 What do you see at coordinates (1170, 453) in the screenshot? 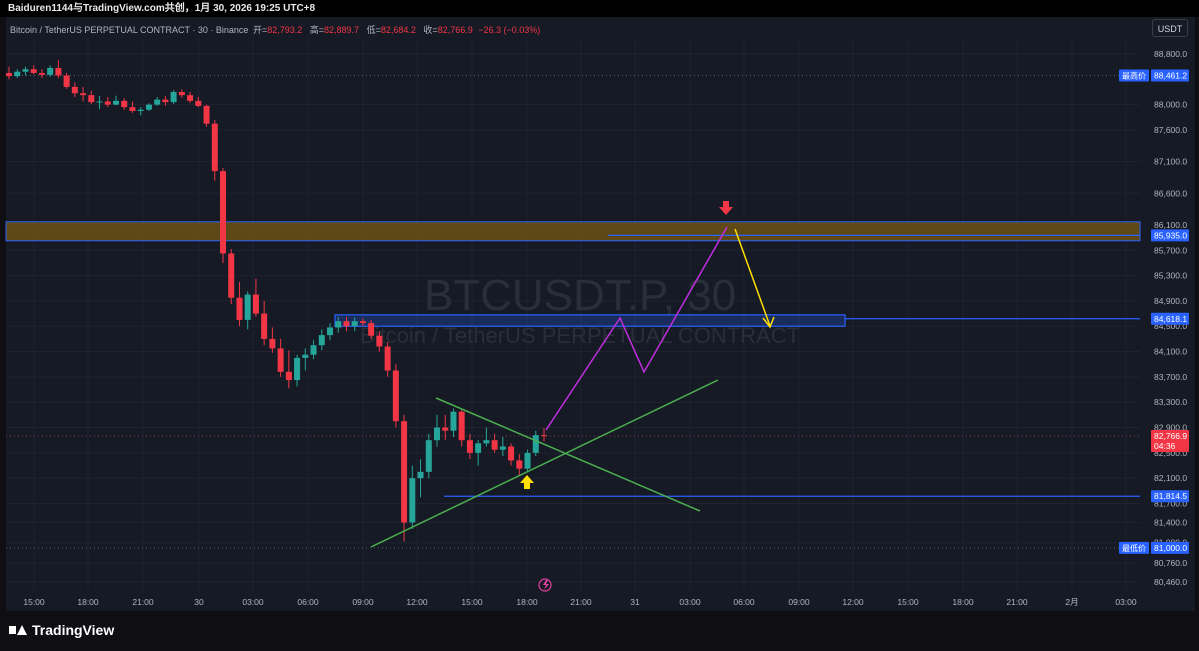
I see `price-axis-tick: 82,500.0` at bounding box center [1170, 453].